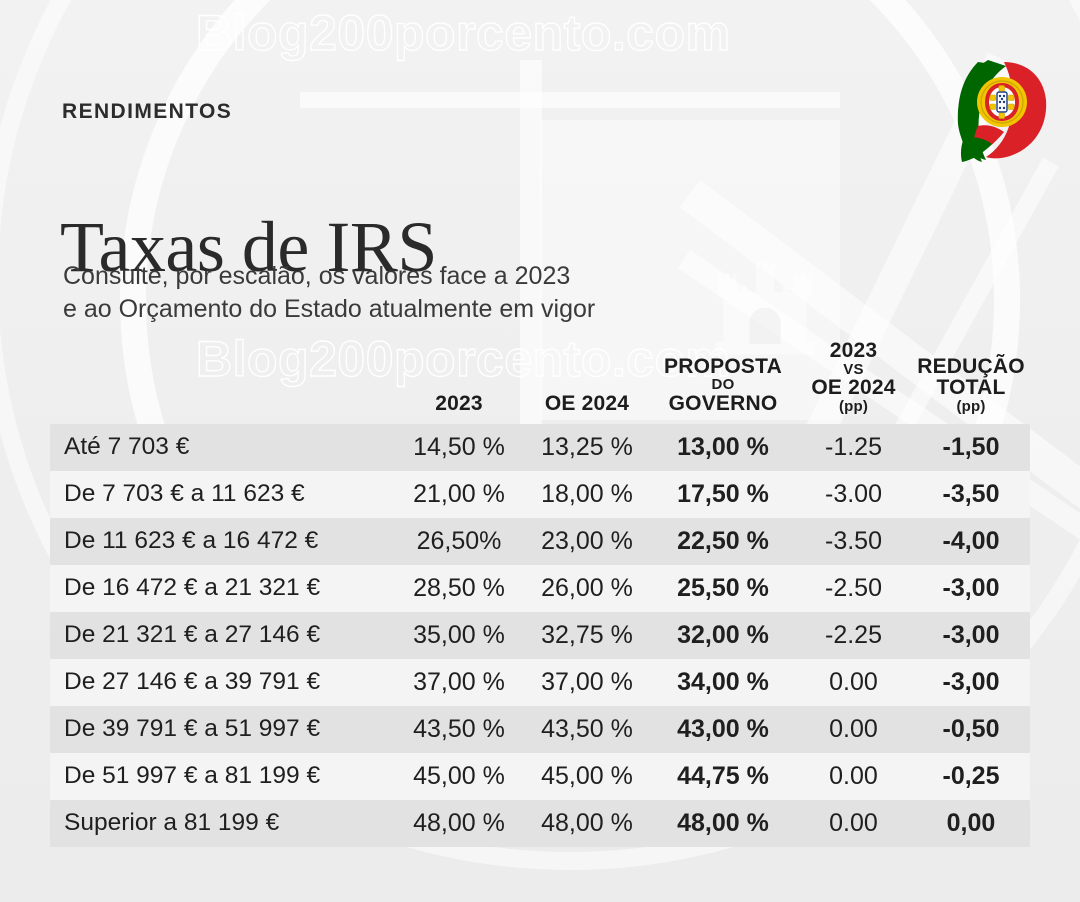 This screenshot has height=902, width=1080. What do you see at coordinates (971, 541) in the screenshot?
I see `cell-reducao-total: -4,00` at bounding box center [971, 541].